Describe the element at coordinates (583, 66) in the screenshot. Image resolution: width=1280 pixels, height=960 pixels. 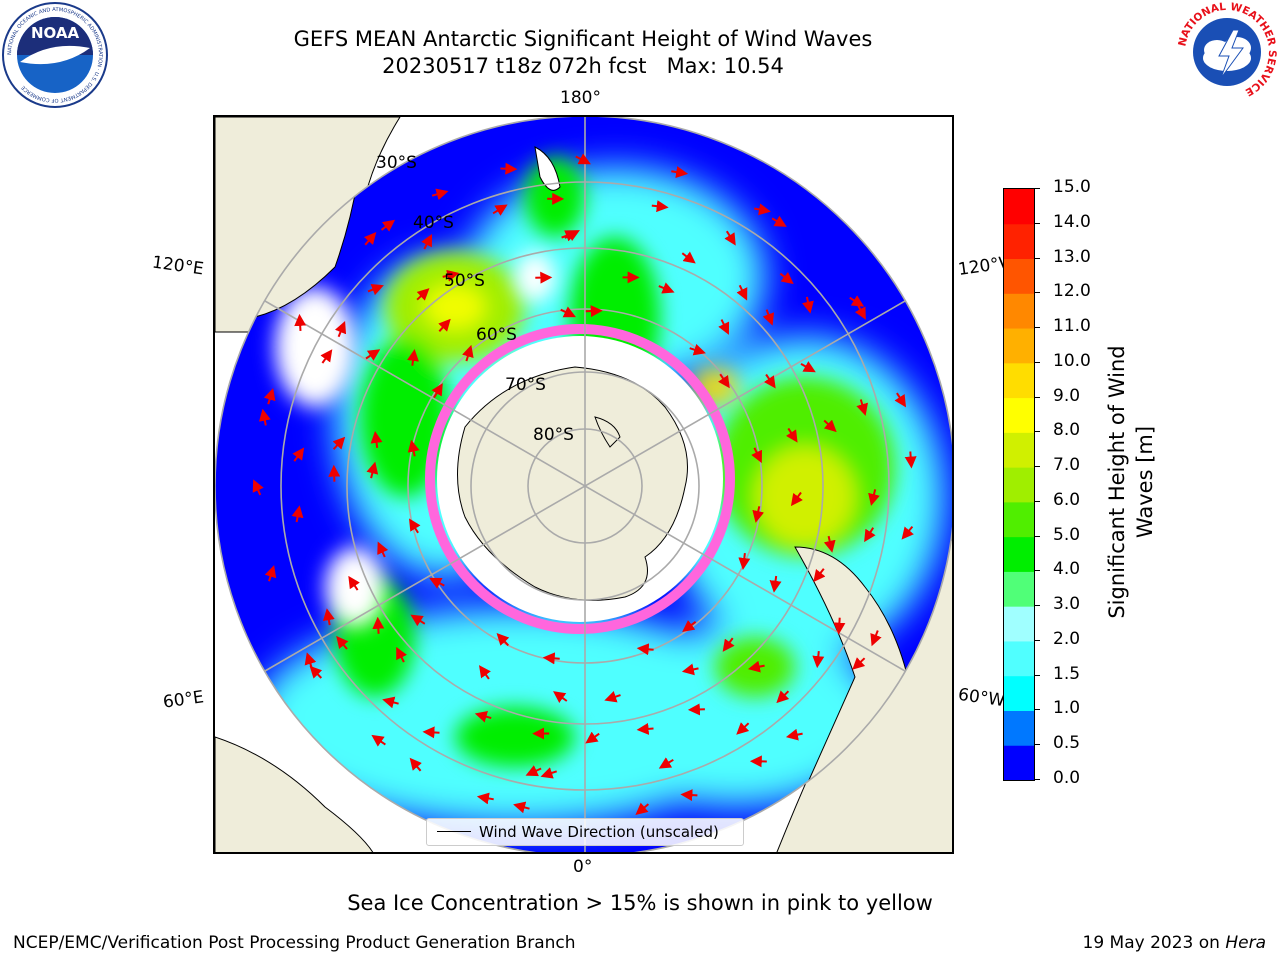
I see `map-title-line2: 20230517 t18z 072h fcst Max: 10.54` at that location.